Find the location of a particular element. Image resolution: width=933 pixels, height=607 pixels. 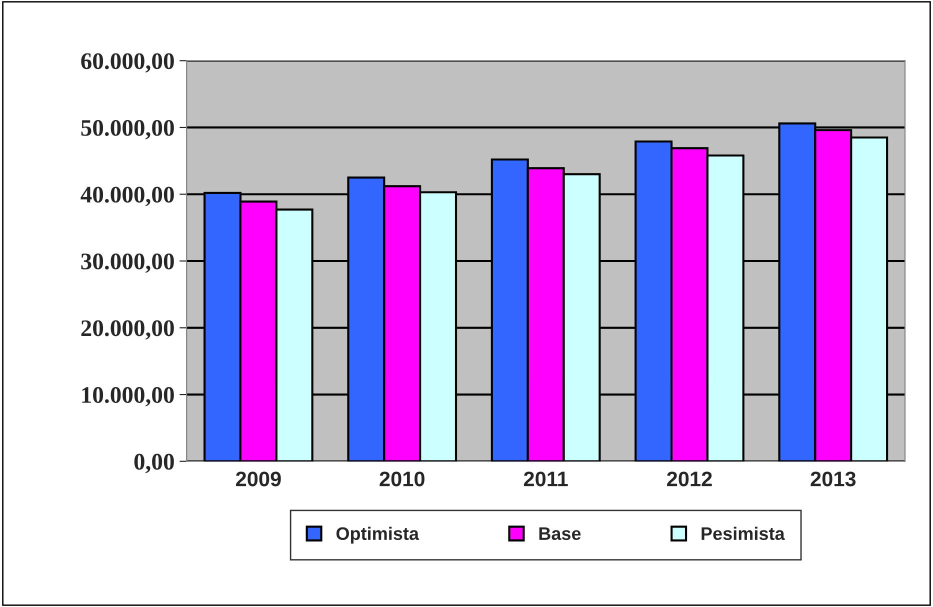

x-tick-label: 2012 is located at coordinates (689, 479).